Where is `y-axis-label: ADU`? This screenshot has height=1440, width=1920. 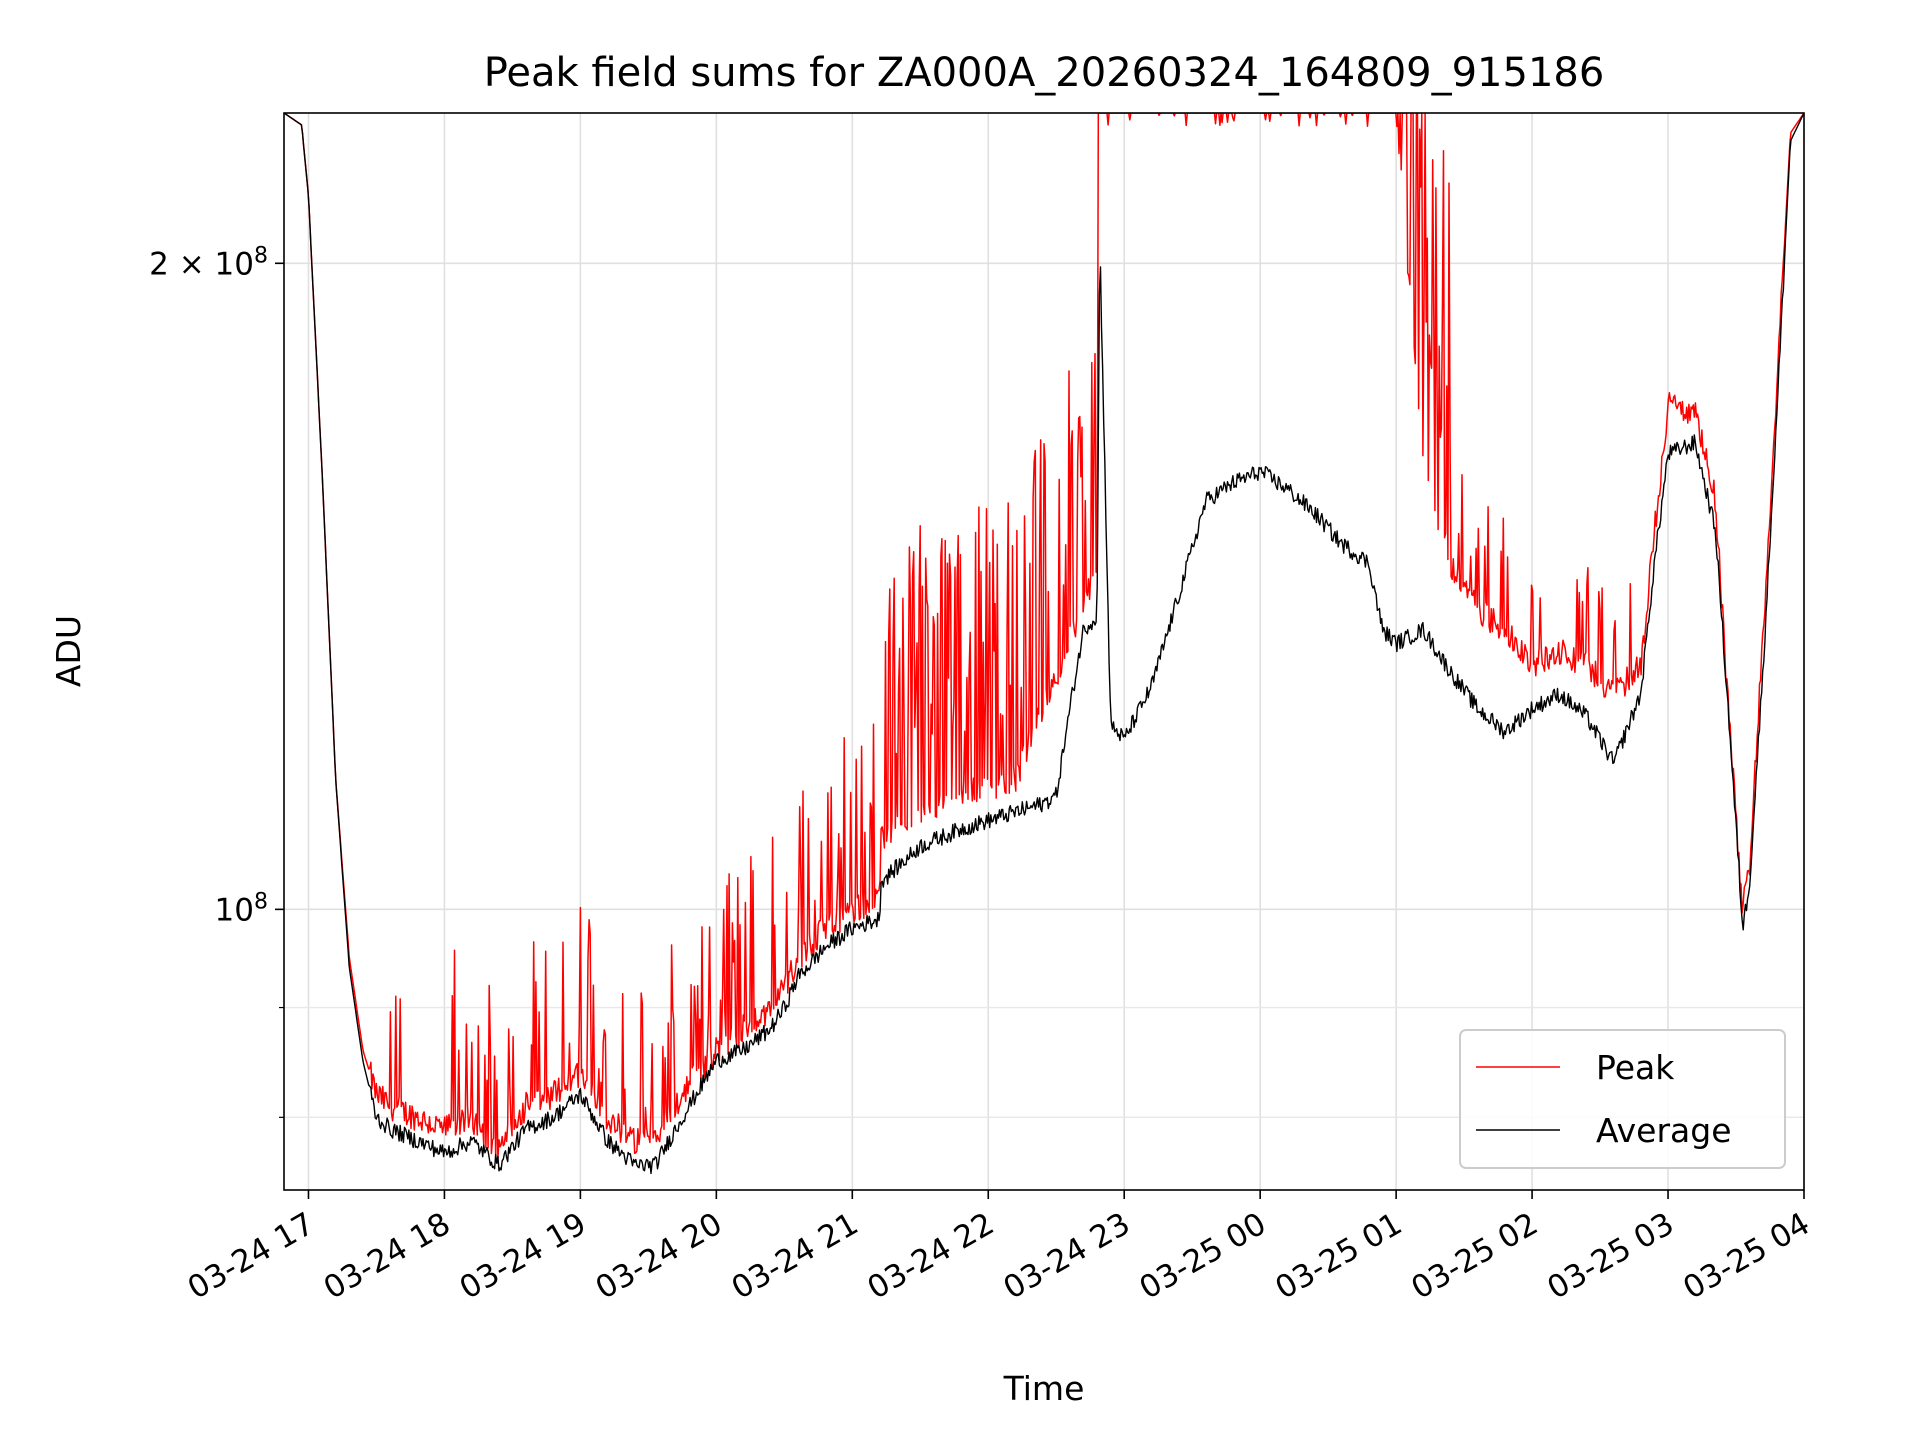 y-axis-label: ADU is located at coordinates (68, 651).